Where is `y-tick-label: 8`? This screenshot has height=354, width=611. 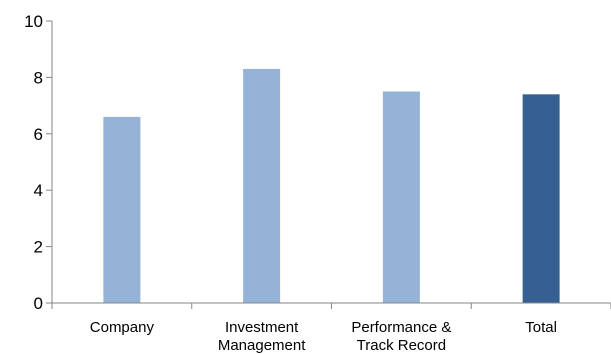
y-tick-label: 8 is located at coordinates (38, 77).